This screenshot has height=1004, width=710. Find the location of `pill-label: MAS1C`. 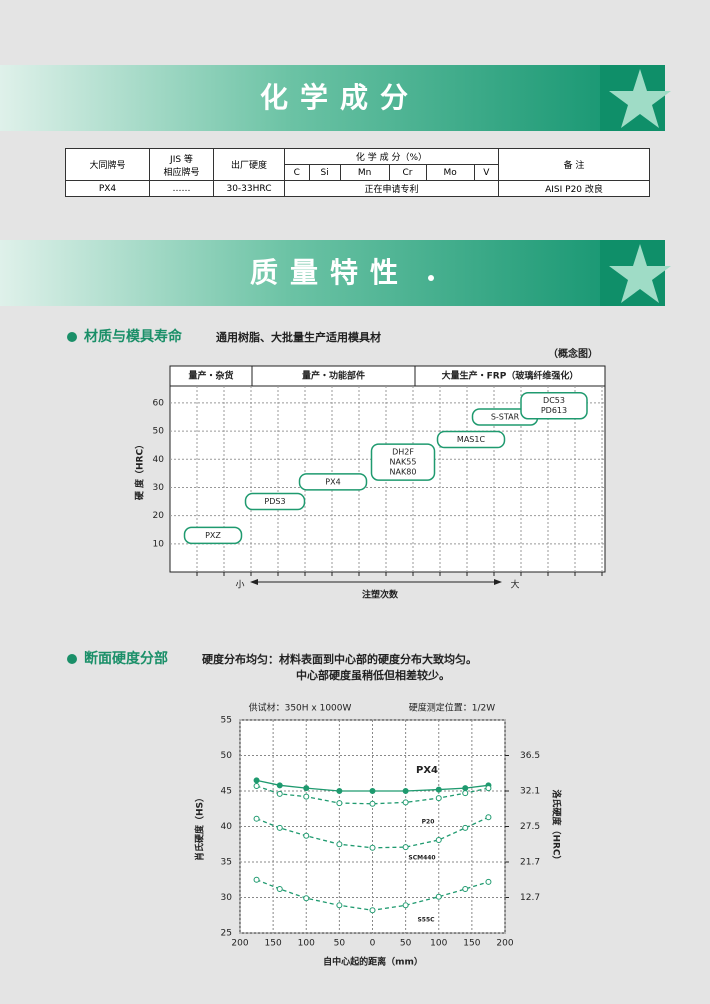

pill-label: MAS1C is located at coordinates (471, 439).